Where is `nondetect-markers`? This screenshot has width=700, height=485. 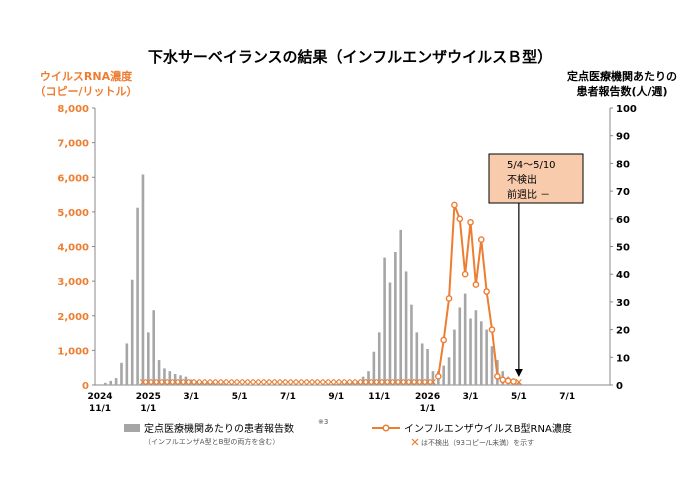 nondetect-markers is located at coordinates (330, 382).